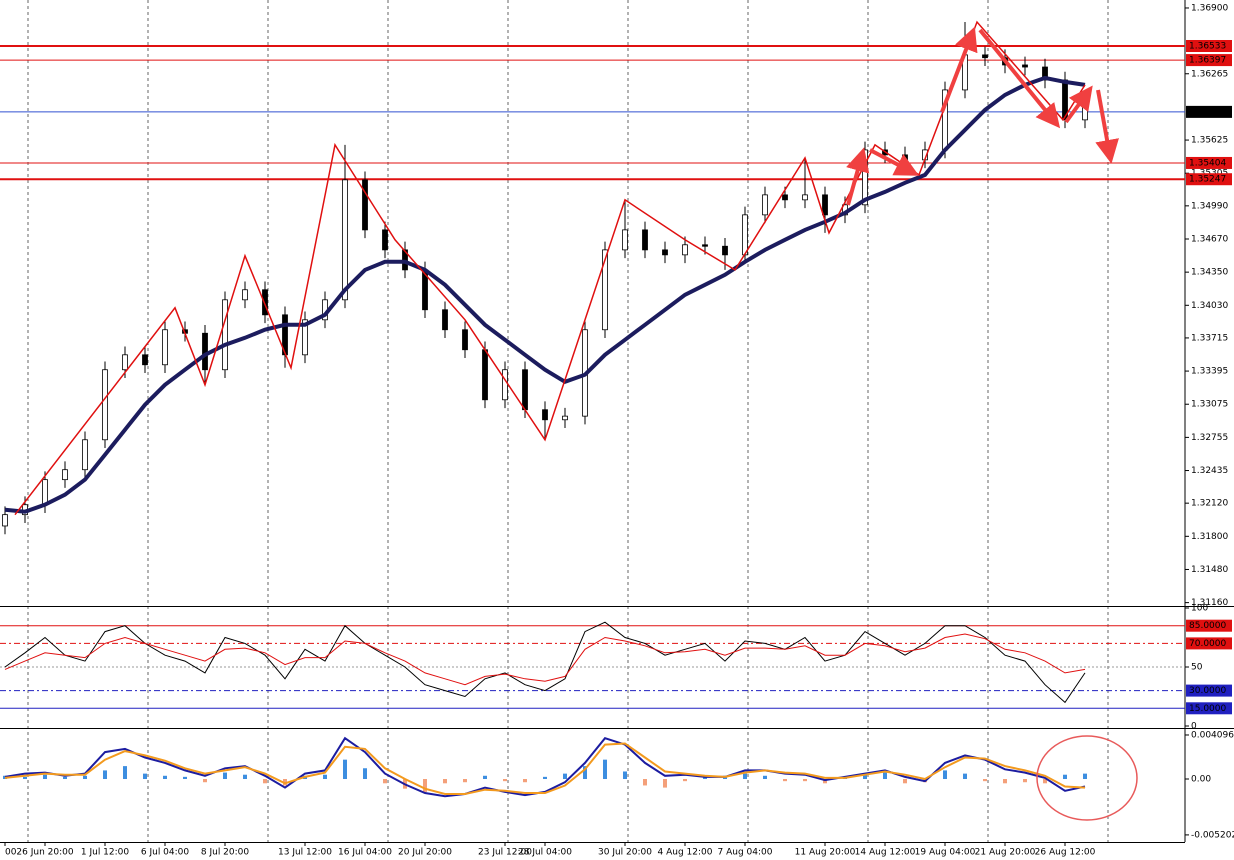 The height and width of the screenshot is (860, 1234). What do you see at coordinates (1207, 180) in the screenshot?
I see `level-label: 1.35247` at bounding box center [1207, 180].